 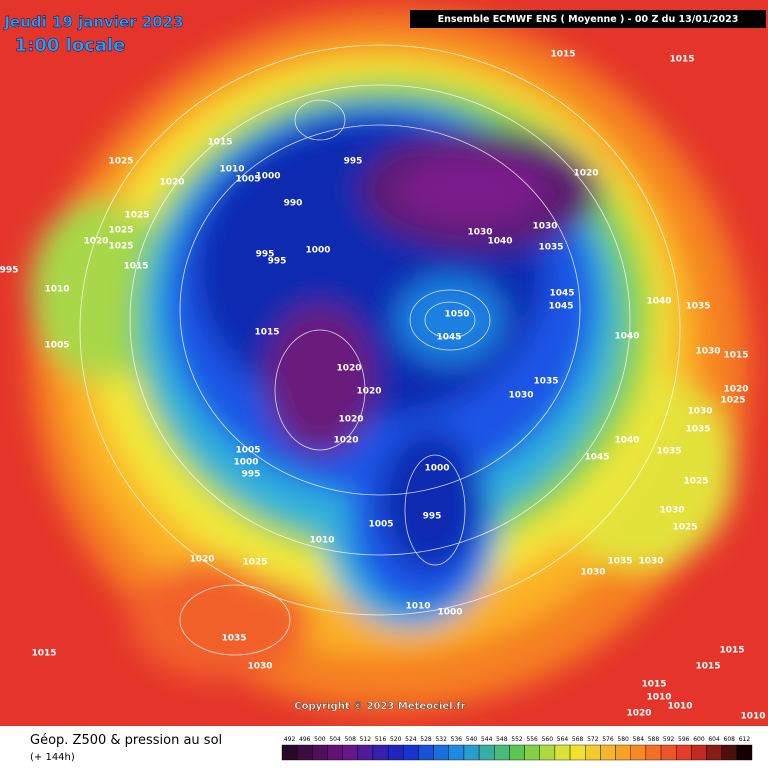 I want to click on scale-label: 548, so click(x=502, y=739).